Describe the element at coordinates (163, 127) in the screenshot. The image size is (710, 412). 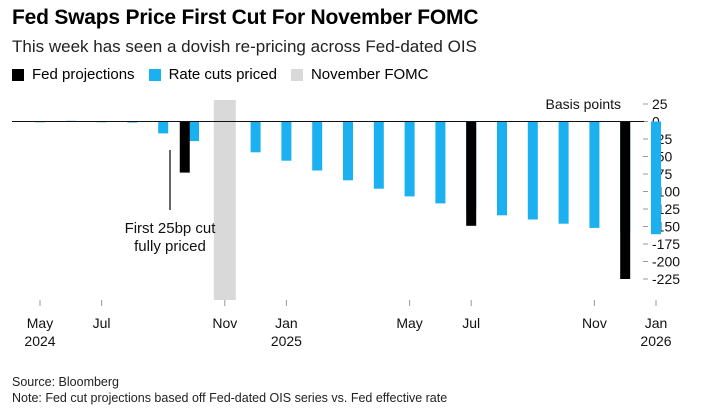
I see `bar-rate-cuts-priced-m4` at that location.